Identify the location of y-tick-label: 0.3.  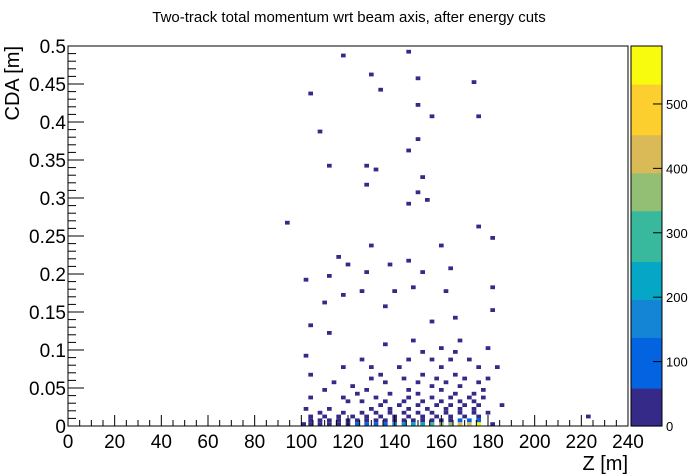
(53, 199).